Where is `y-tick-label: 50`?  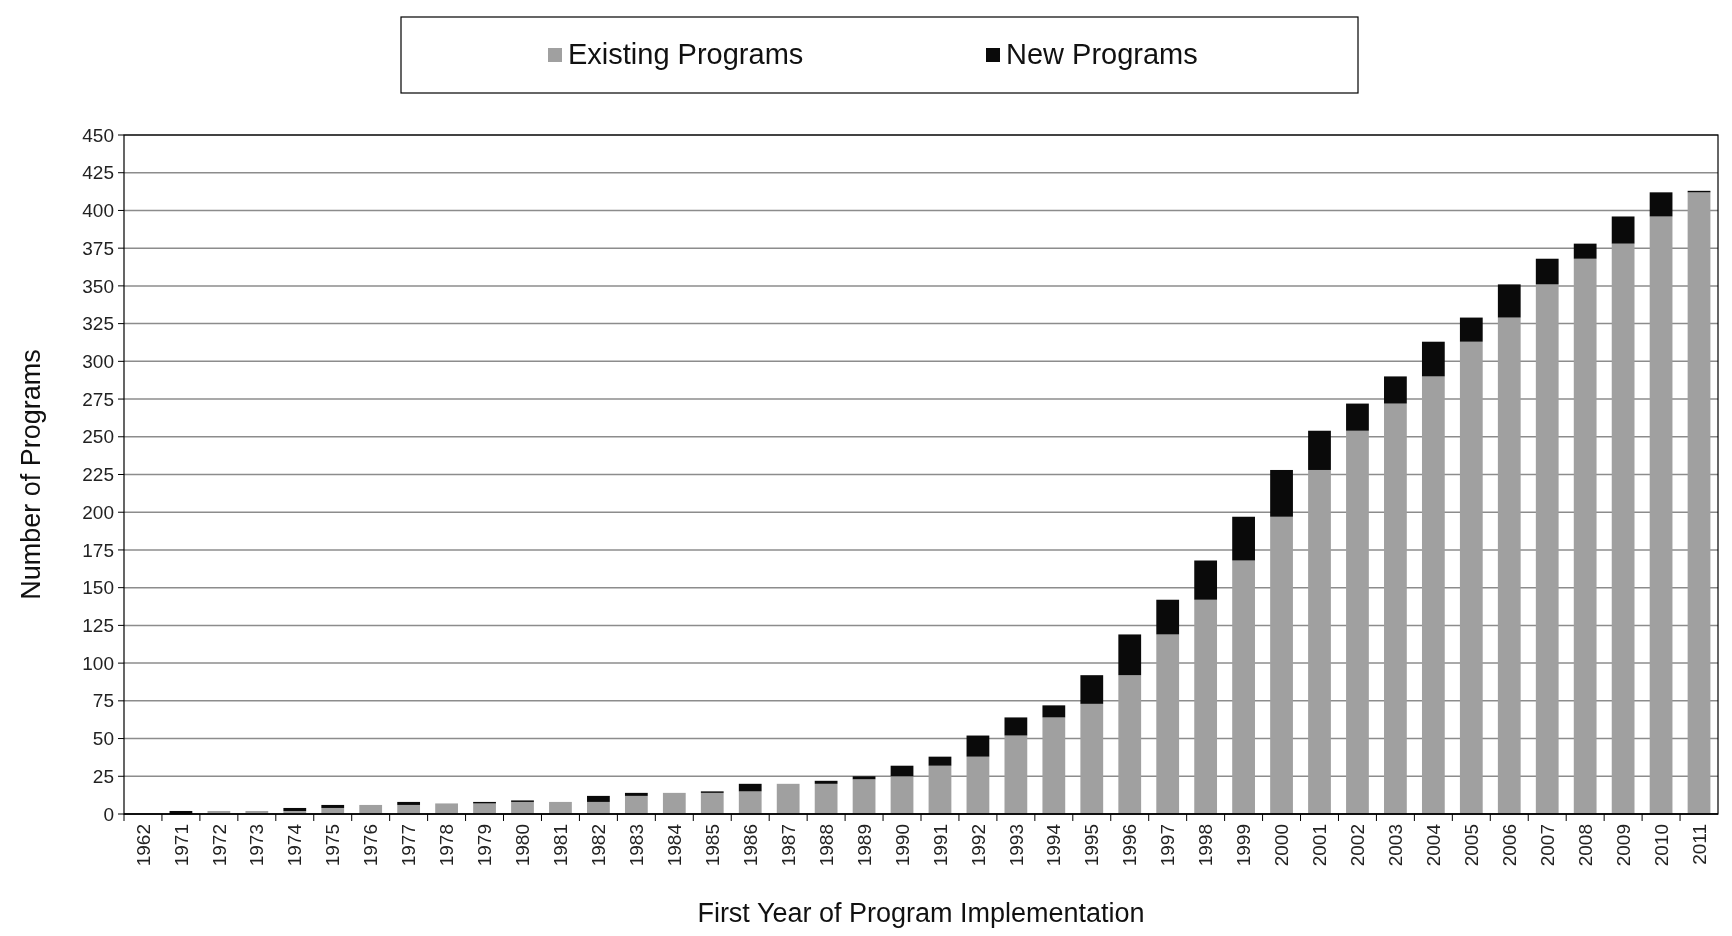 y-tick-label: 50 is located at coordinates (103, 739).